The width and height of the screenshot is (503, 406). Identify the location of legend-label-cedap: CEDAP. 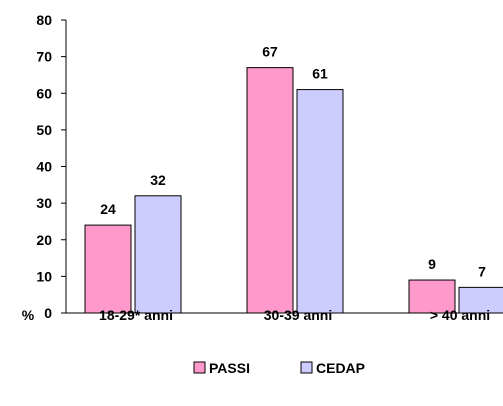
(340, 368).